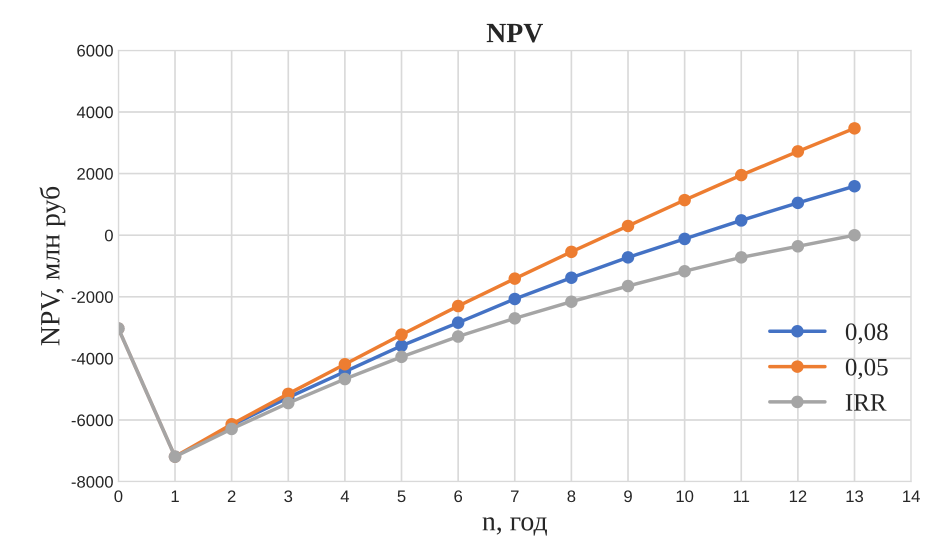 This screenshot has height=560, width=925. Describe the element at coordinates (345, 496) in the screenshot. I see `x-tick-label: 4` at that location.